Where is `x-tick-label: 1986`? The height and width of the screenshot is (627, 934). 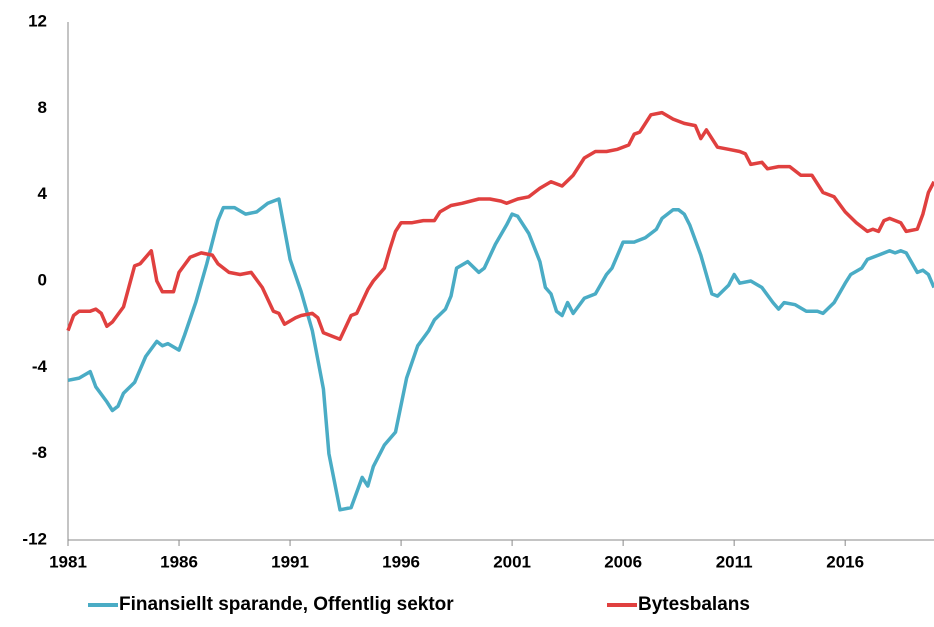
x-tick-label: 1986 is located at coordinates (179, 561).